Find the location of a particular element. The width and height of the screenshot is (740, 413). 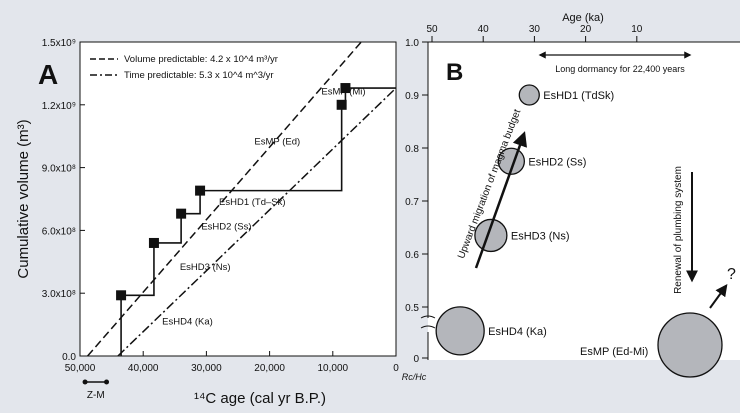

panel-a-x-axis-label: ¹⁴C age (cal yr B.P.) is located at coordinates (260, 398).